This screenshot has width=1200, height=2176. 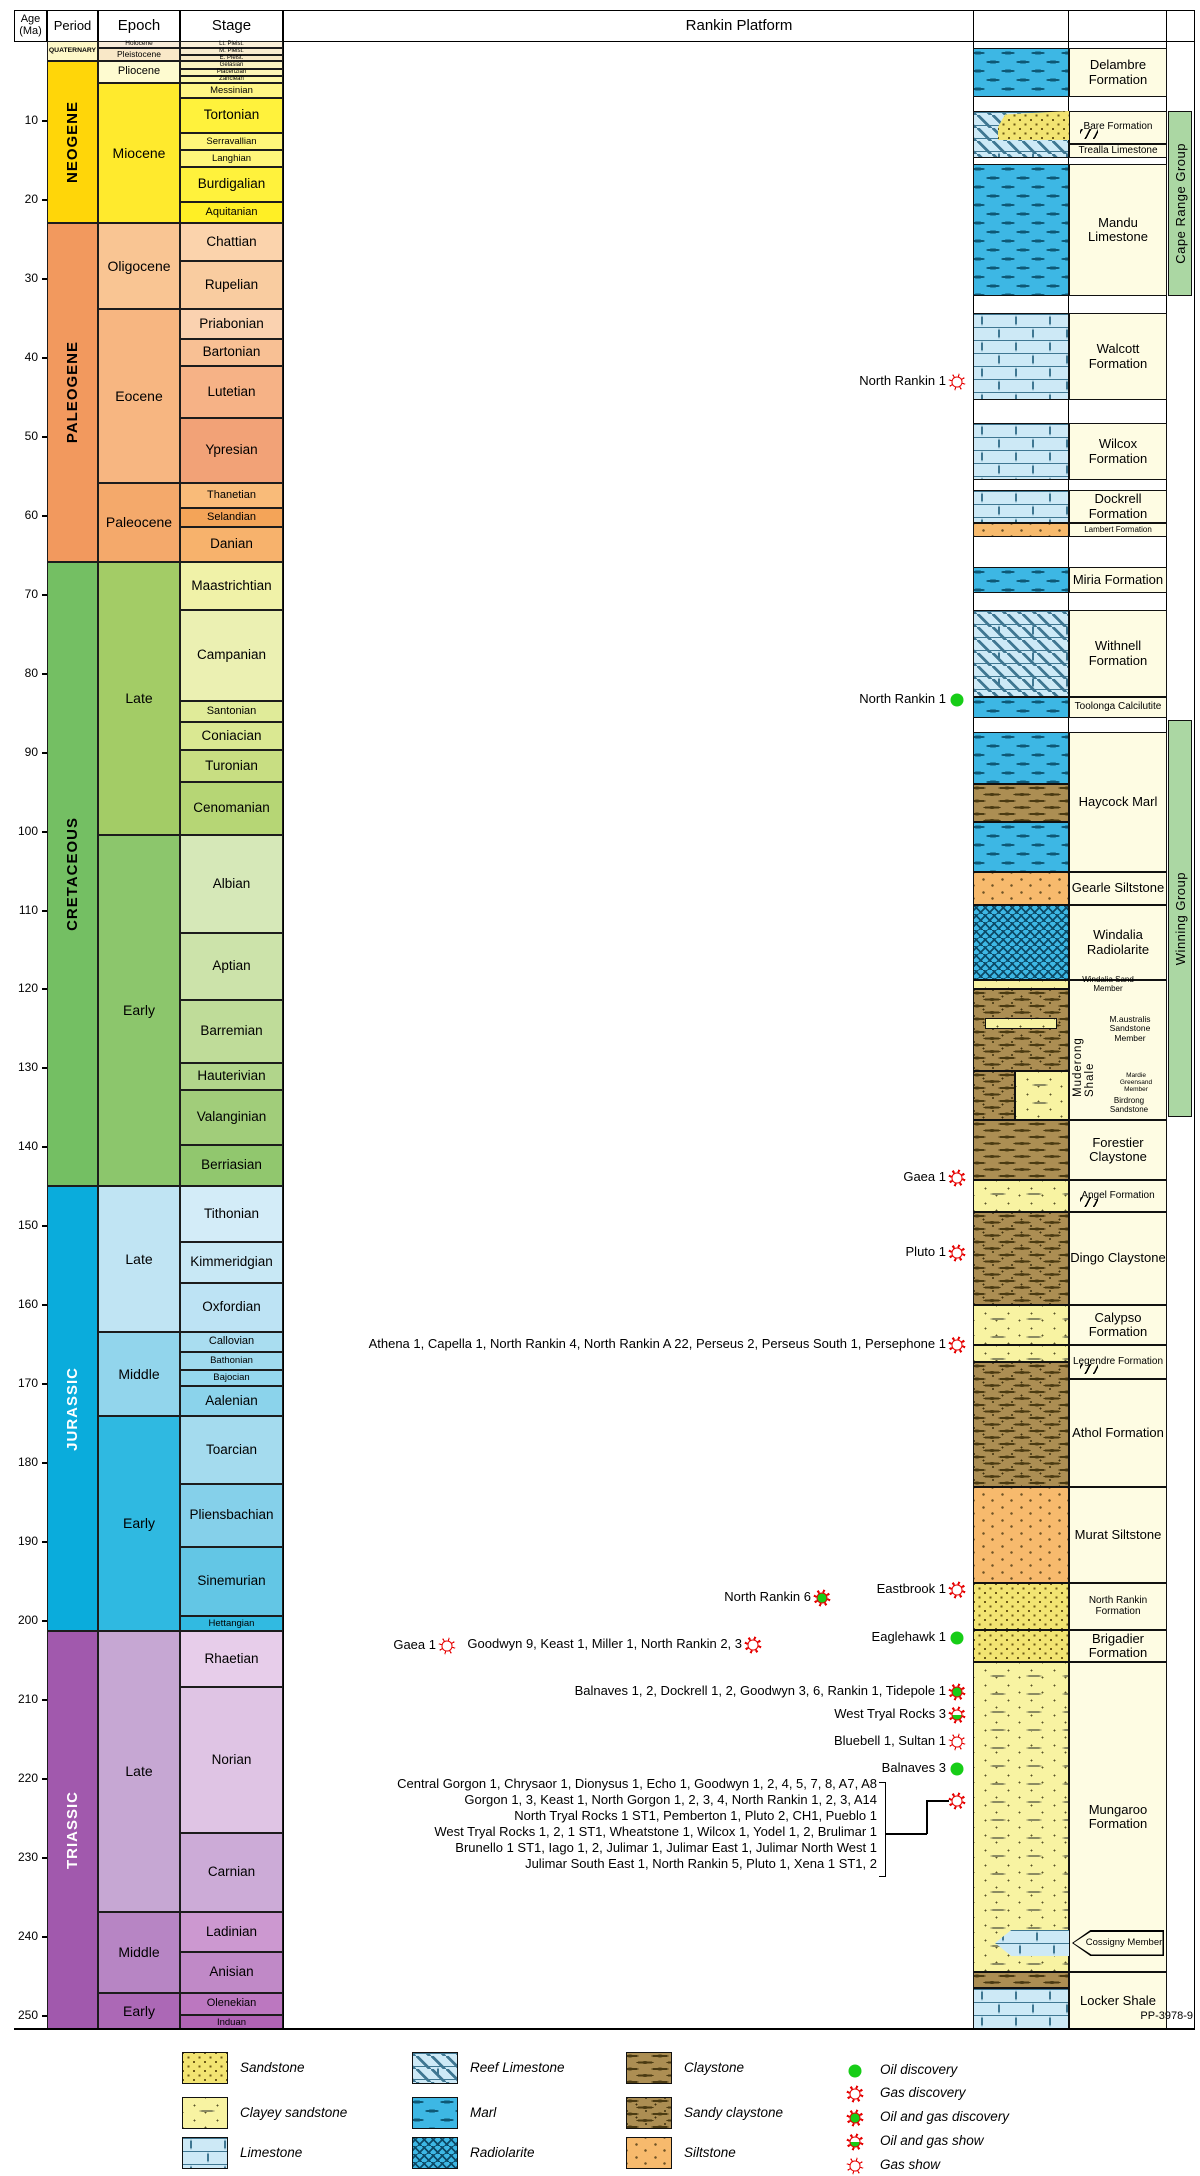 I want to click on age-tick-label: 190, so click(x=27, y=1541).